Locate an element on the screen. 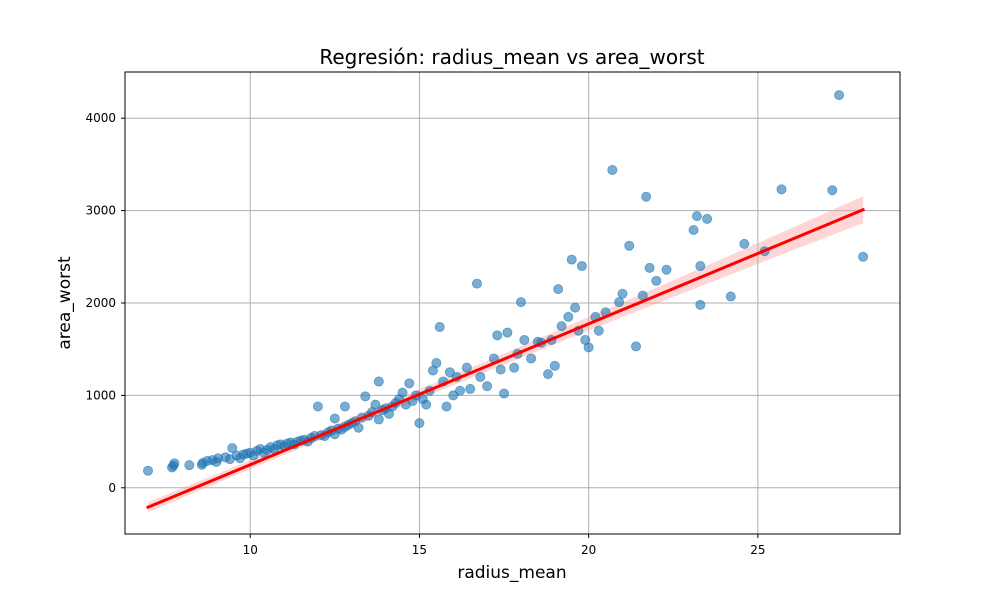  y-tick-label: 0 is located at coordinates (112, 488).